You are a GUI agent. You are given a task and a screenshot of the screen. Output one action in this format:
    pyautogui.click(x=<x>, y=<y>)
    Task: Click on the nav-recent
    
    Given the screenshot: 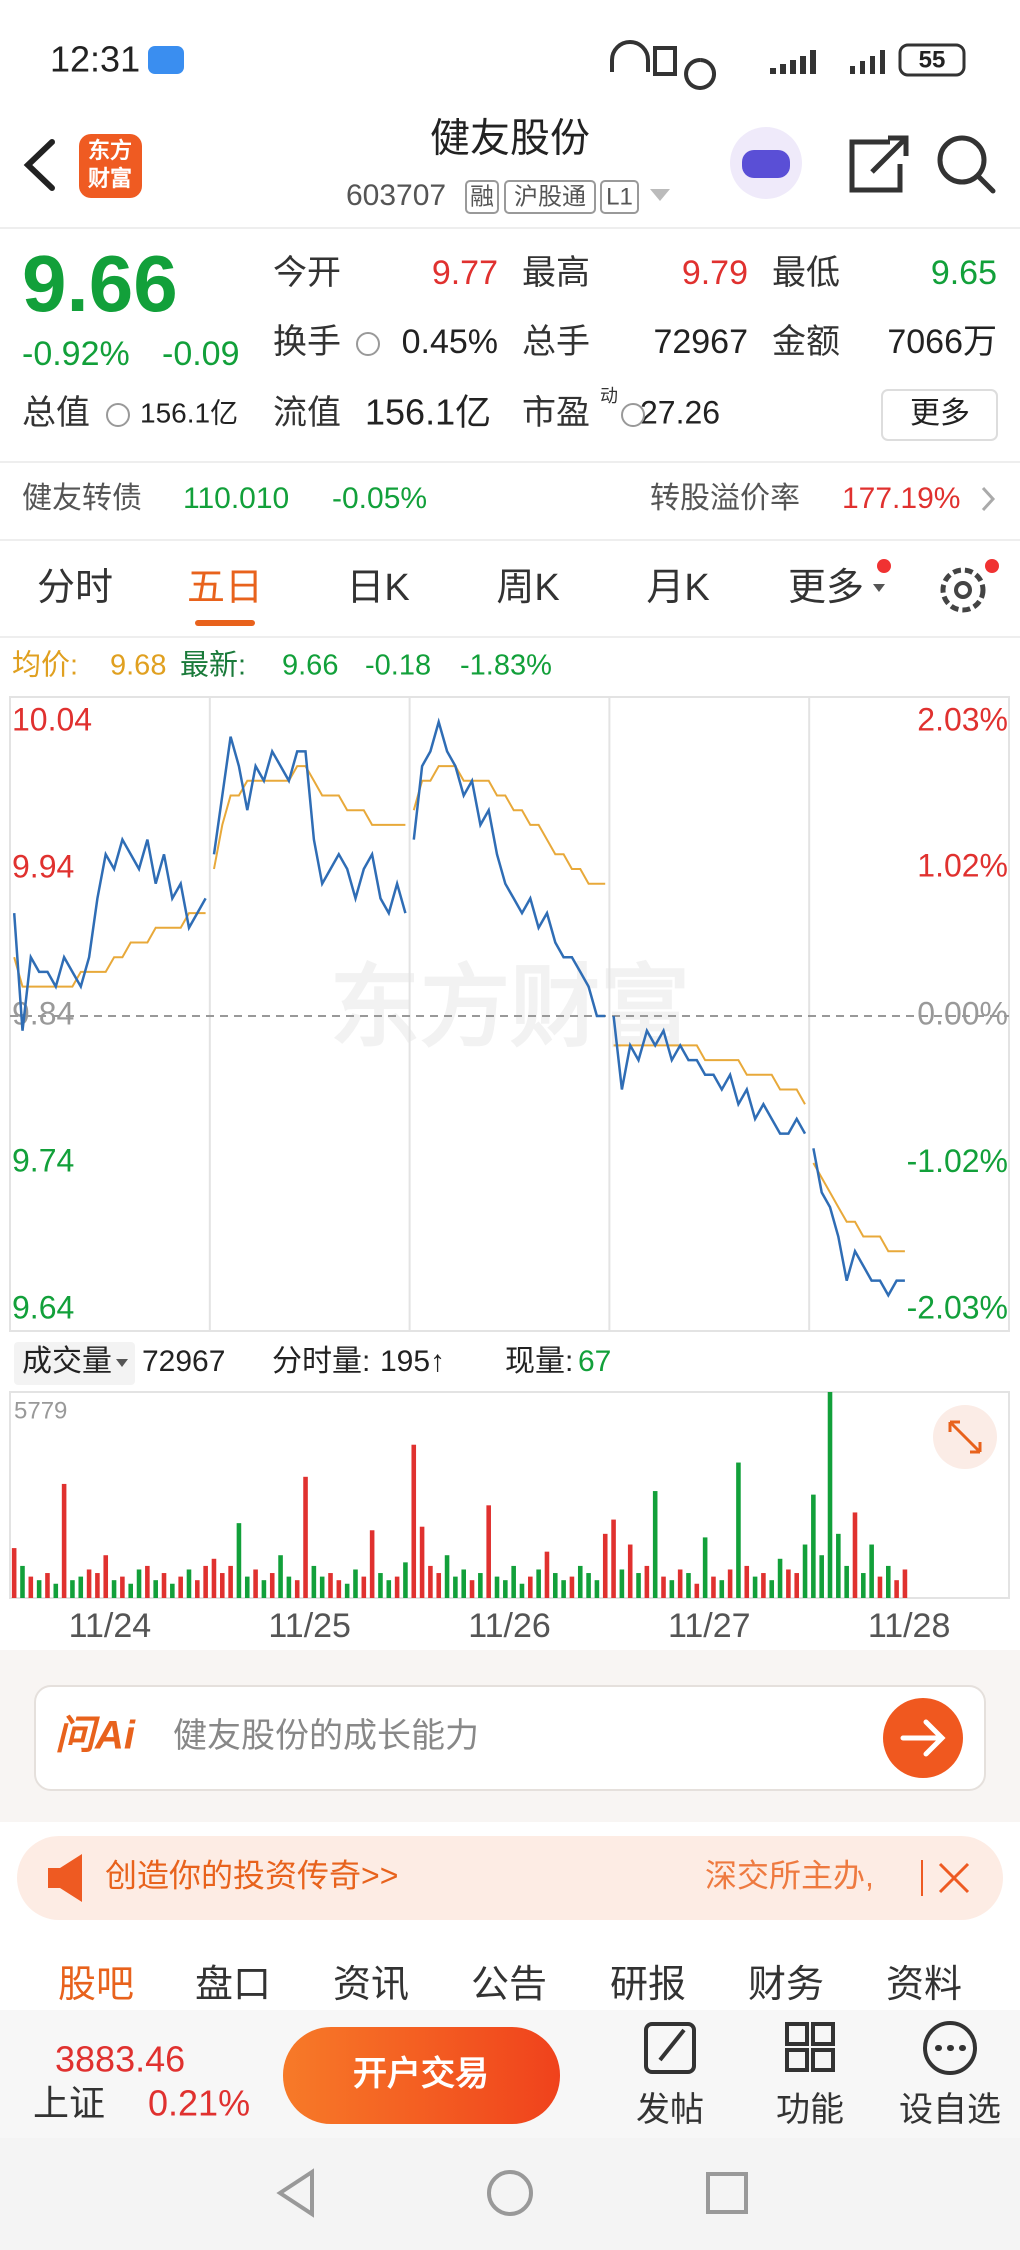 What is the action you would take?
    pyautogui.click(x=727, y=2193)
    